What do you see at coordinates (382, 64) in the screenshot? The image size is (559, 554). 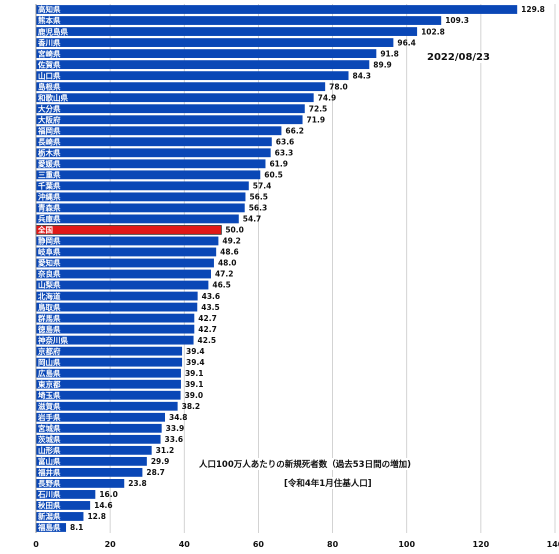 I see `value-label: 89.9` at bounding box center [382, 64].